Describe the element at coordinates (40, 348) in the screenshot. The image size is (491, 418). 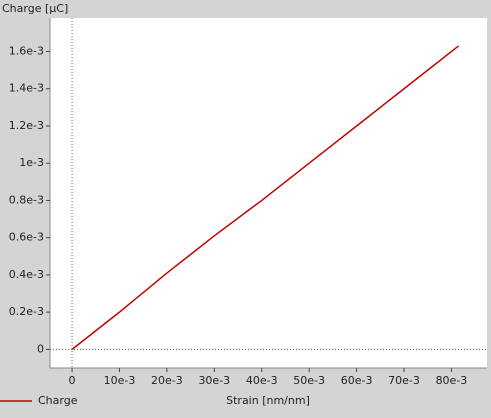
I see `y-tick-label: 0` at that location.